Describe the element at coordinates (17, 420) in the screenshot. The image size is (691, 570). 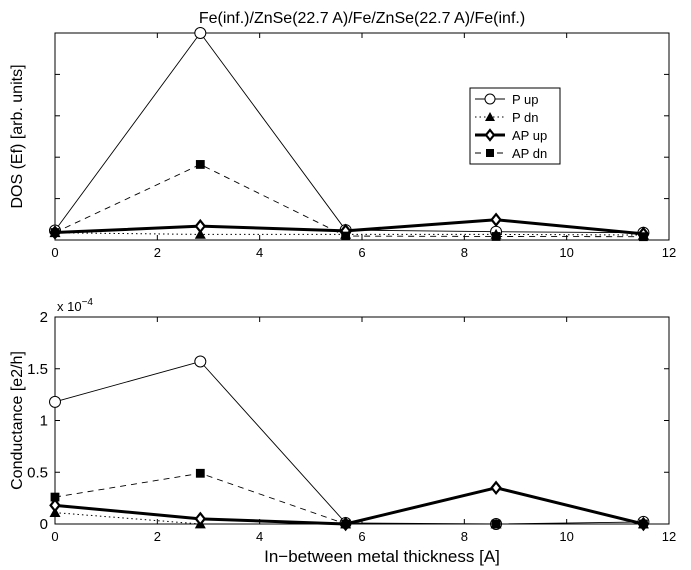
I see `y-axis-label: Conductance [e2/h]` at that location.